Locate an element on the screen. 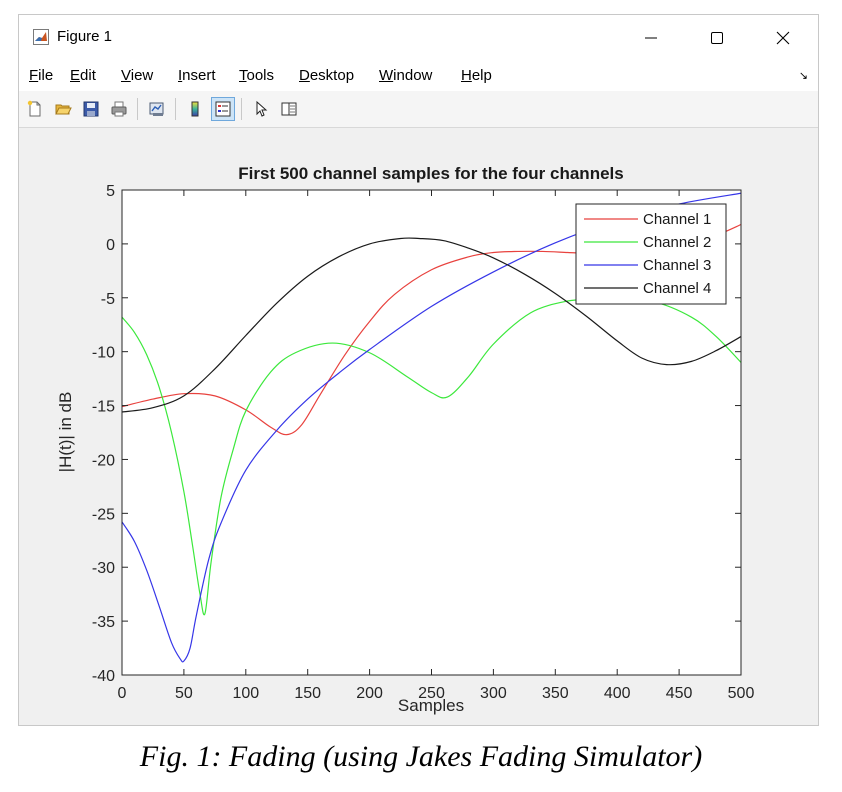  minimize-icon is located at coordinates (651, 38).